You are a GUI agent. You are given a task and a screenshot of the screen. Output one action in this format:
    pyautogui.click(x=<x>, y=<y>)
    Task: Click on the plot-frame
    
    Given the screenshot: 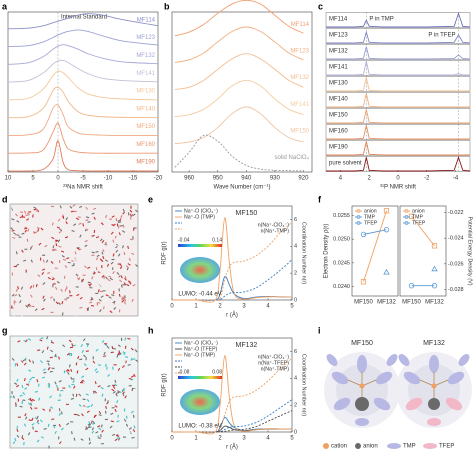 What is the action you would take?
    pyautogui.click(x=375, y=251)
    